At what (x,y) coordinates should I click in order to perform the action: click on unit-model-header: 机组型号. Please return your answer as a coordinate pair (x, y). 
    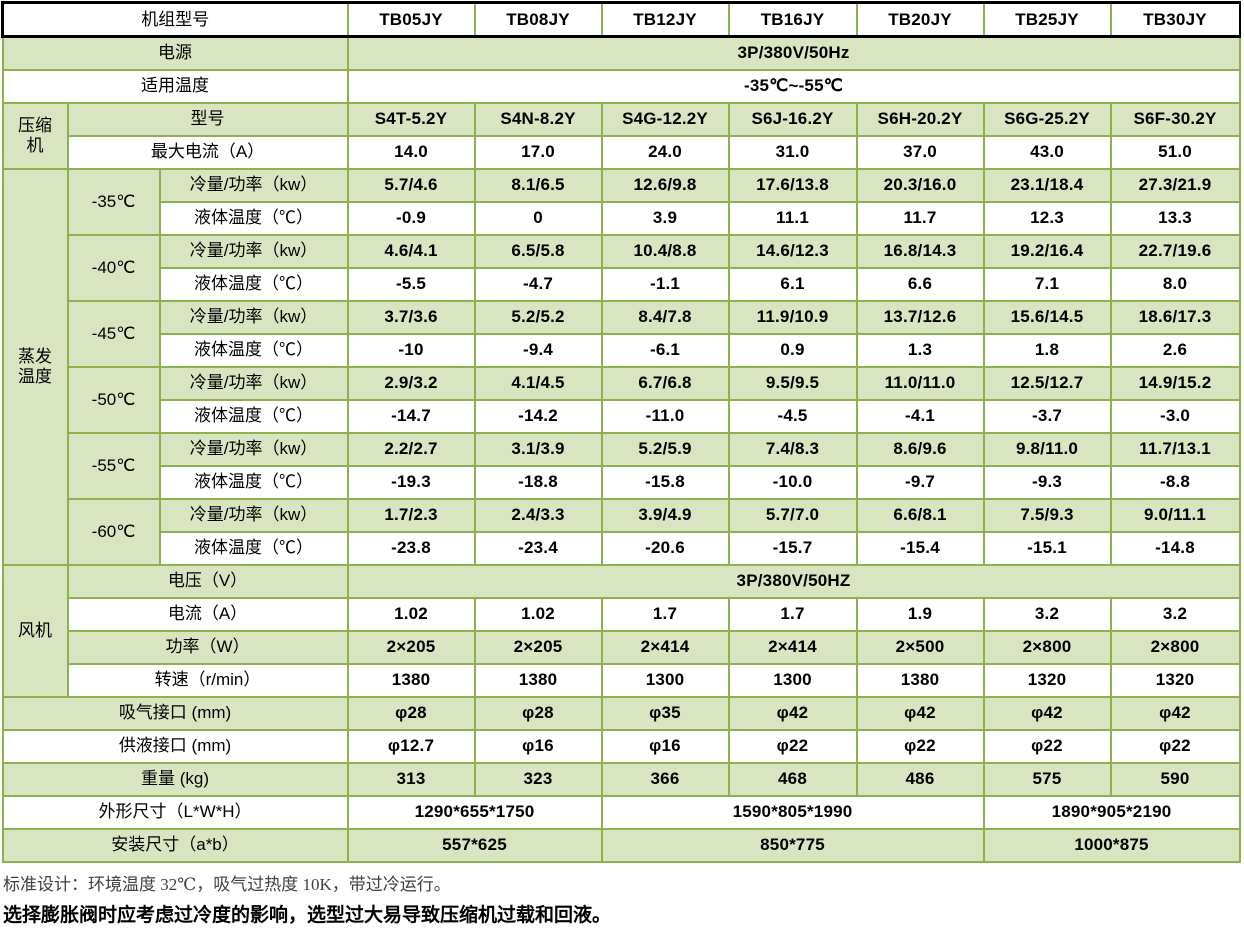
    Looking at the image, I should click on (174, 19).